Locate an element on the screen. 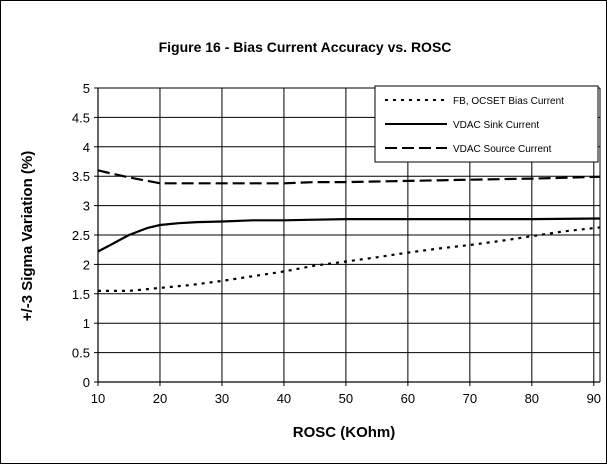 The image size is (607, 464). y-tick-label: 0.5 is located at coordinates (81, 353).